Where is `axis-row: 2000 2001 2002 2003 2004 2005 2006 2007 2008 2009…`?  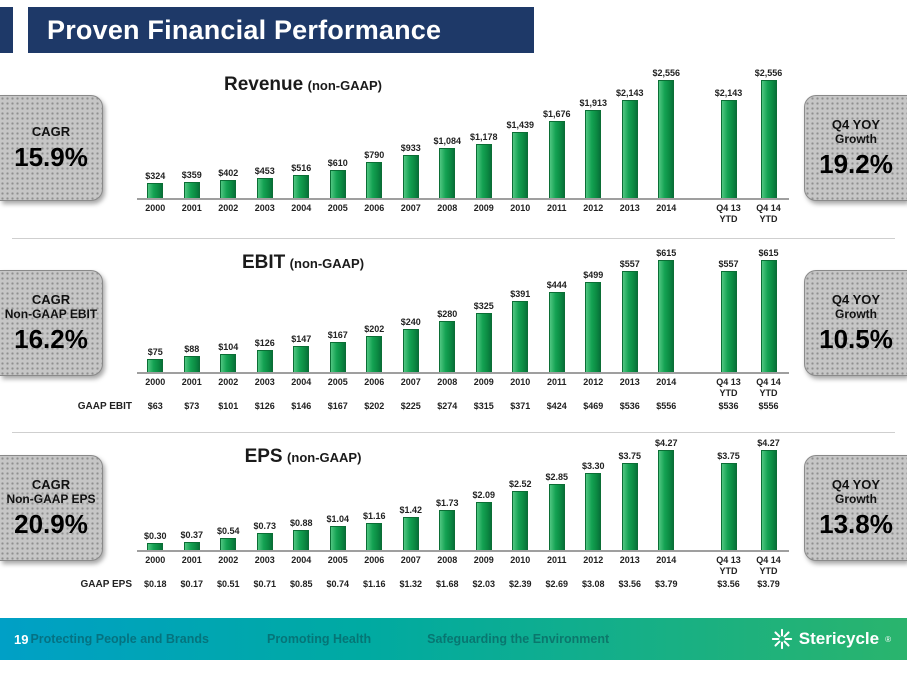
axis-row: 2000 2001 2002 2003 2004 2005 2006 2007 2008 2009… is located at coordinates (463, 214).